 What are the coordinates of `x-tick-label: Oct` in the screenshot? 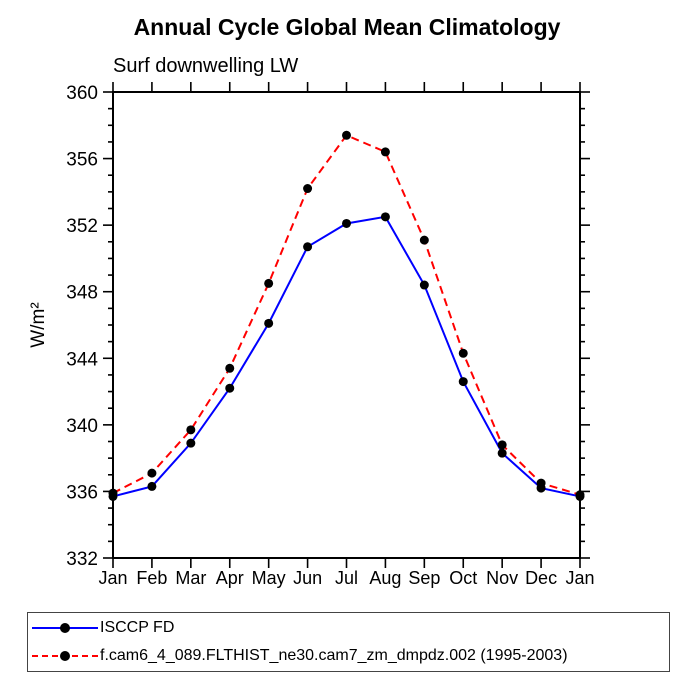 It's located at (463, 578).